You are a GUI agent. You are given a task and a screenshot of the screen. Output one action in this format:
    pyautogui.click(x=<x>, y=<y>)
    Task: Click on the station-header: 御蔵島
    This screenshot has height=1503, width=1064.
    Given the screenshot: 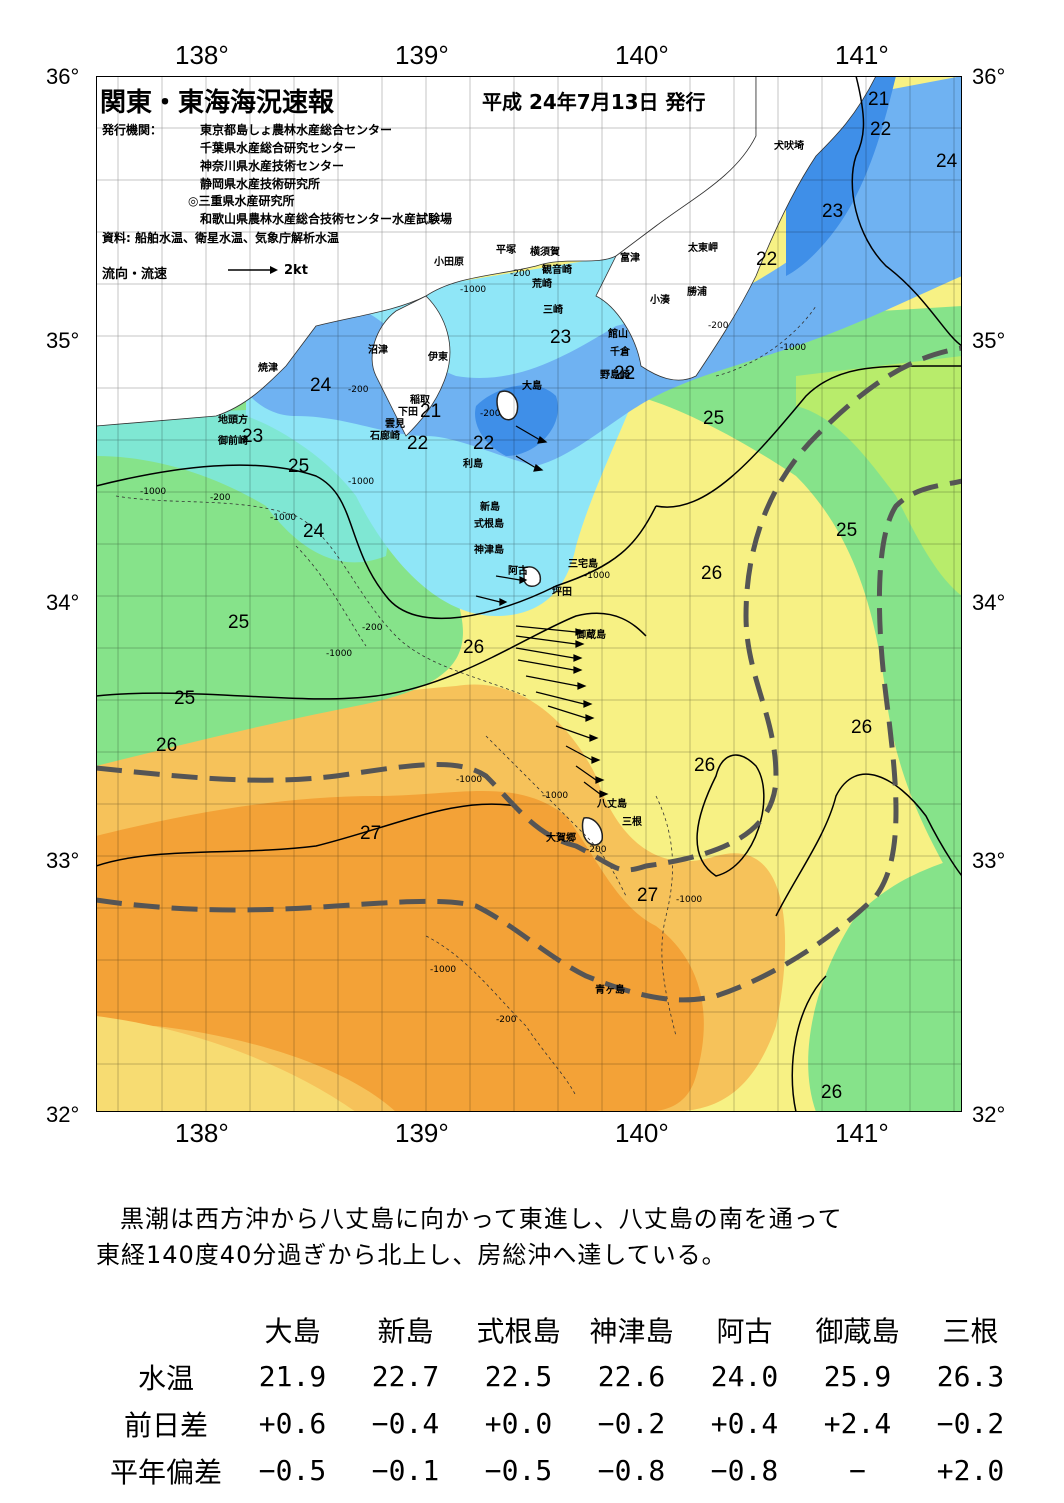 What is the action you would take?
    pyautogui.click(x=857, y=1331)
    